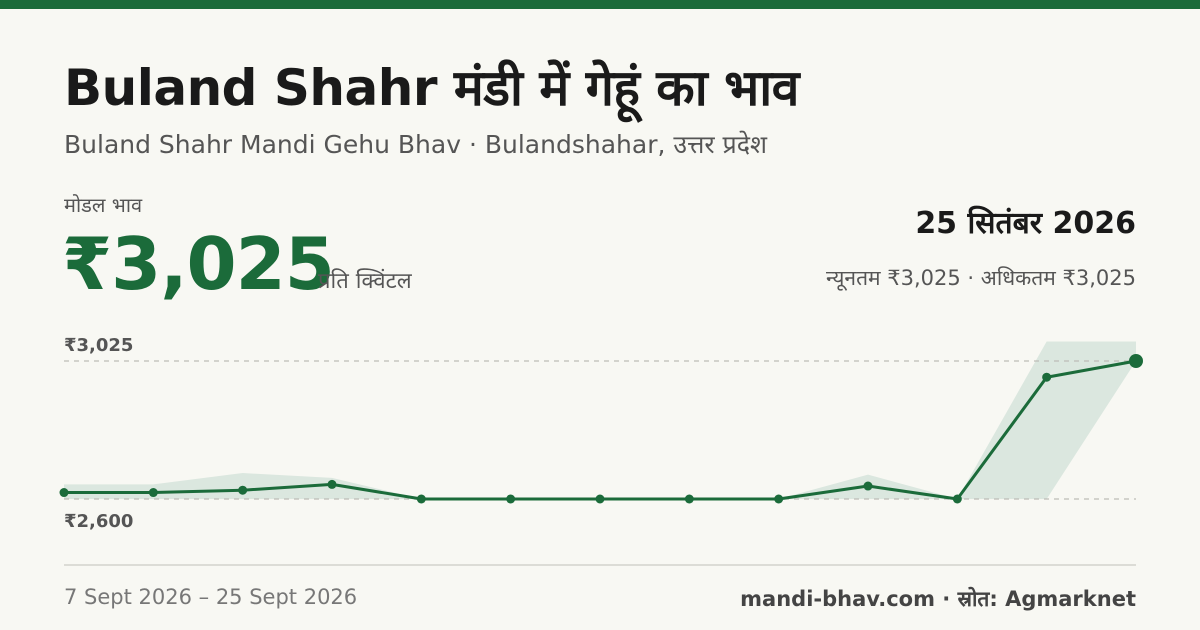 The width and height of the screenshot is (1200, 630). What do you see at coordinates (1025, 223) in the screenshot?
I see `price-date: 25 सितंबर 2026` at bounding box center [1025, 223].